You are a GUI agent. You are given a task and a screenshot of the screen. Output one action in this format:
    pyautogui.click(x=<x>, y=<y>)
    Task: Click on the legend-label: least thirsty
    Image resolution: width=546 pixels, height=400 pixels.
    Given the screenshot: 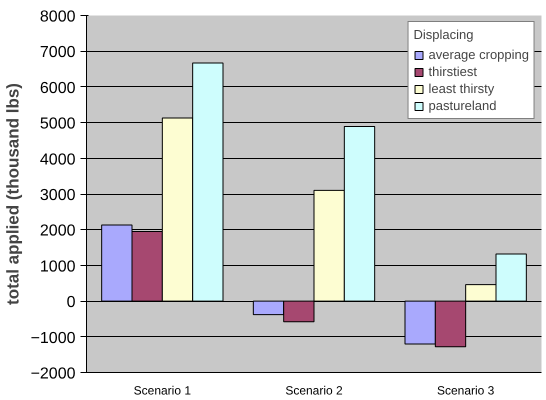 What is the action you would take?
    pyautogui.click(x=461, y=88)
    